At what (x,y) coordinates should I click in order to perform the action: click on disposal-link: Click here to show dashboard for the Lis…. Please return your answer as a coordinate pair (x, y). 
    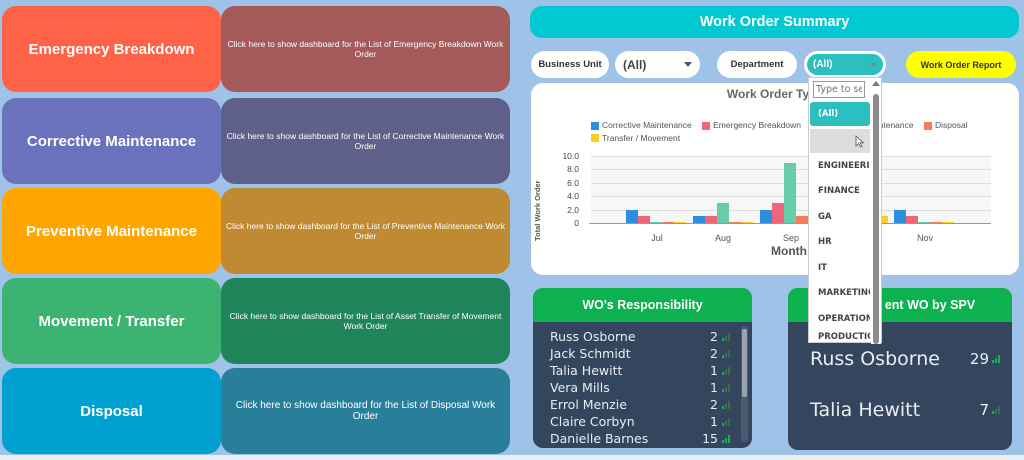
    Looking at the image, I should click on (365, 411).